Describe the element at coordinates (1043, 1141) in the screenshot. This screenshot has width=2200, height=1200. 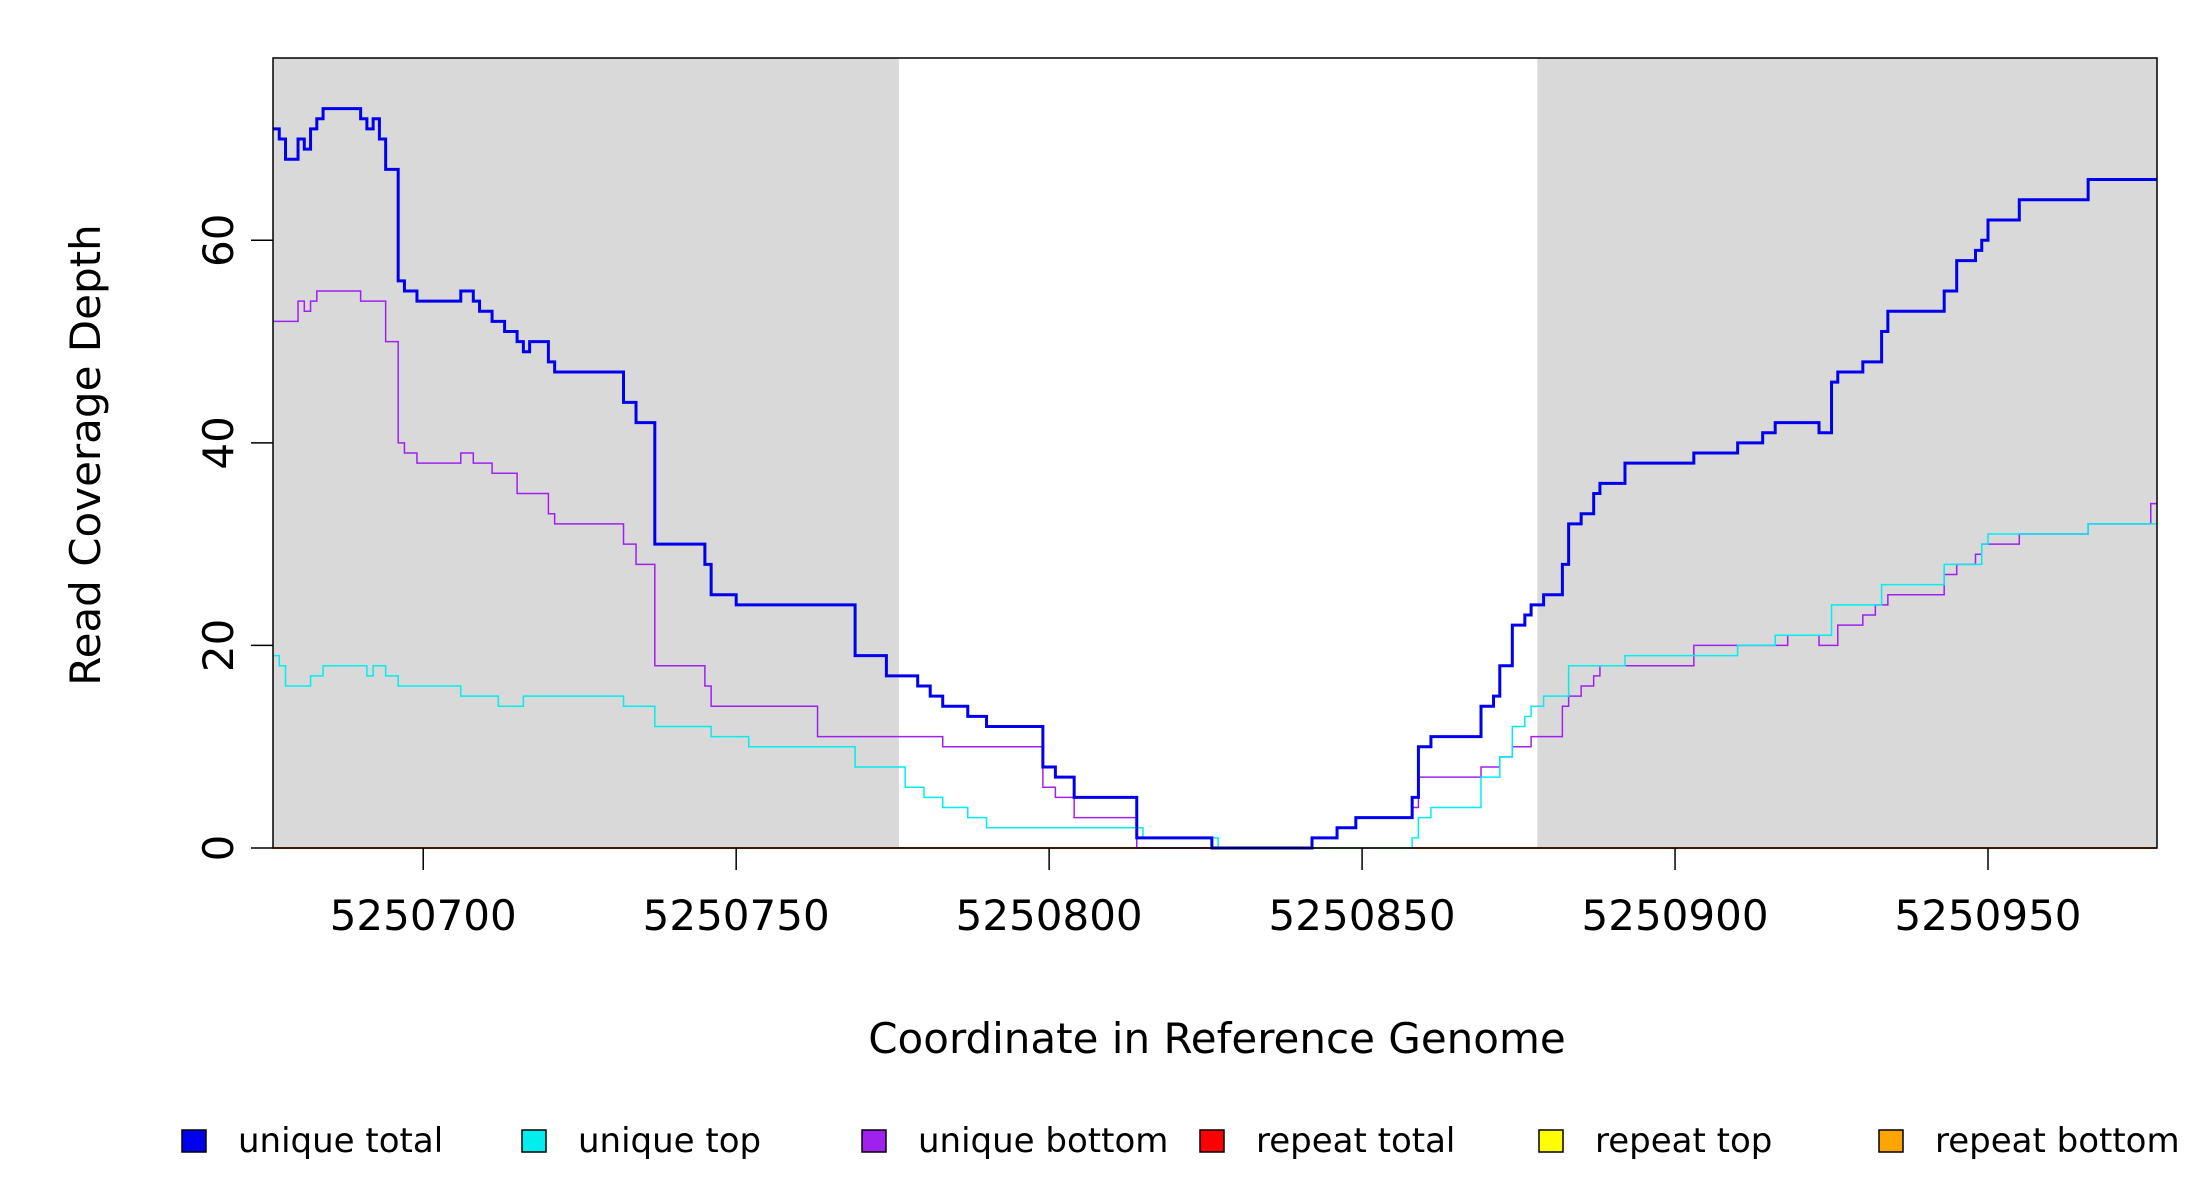
I see `legend-label-unique-bottom: unique bottom` at that location.